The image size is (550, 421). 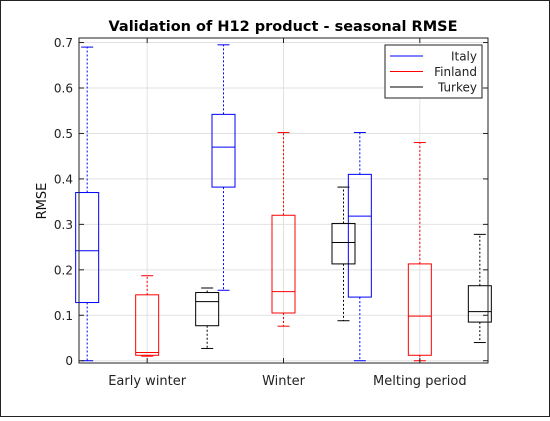 I want to click on legend-label: Turkey, so click(x=457, y=88).